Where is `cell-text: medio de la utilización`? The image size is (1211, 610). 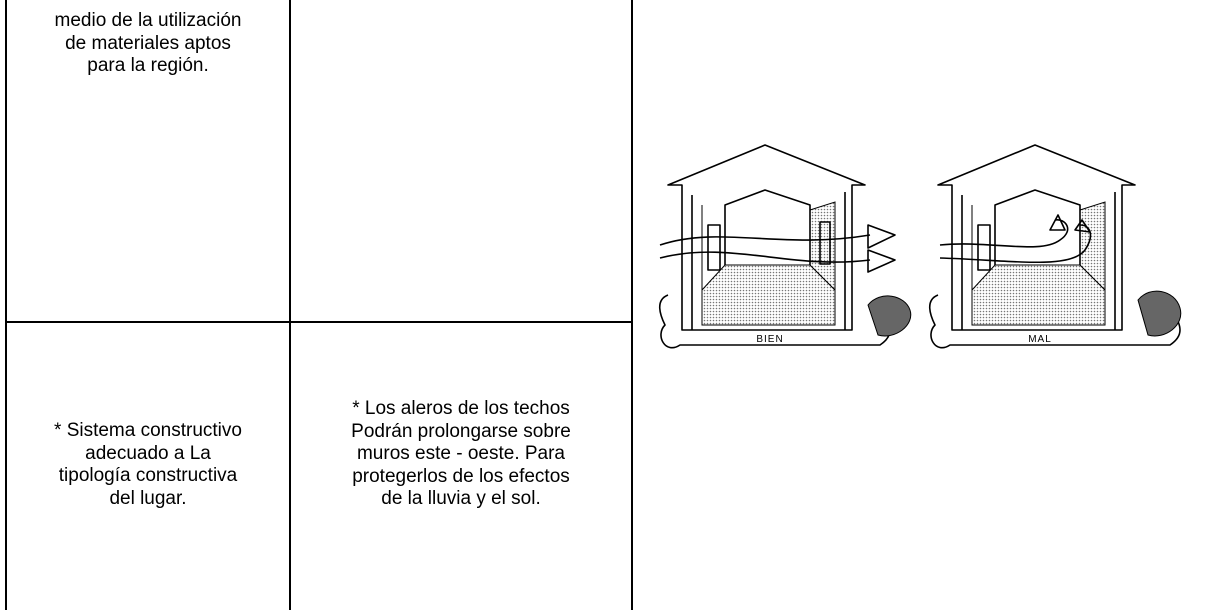
cell-text: medio de la utilización is located at coordinates (148, 20).